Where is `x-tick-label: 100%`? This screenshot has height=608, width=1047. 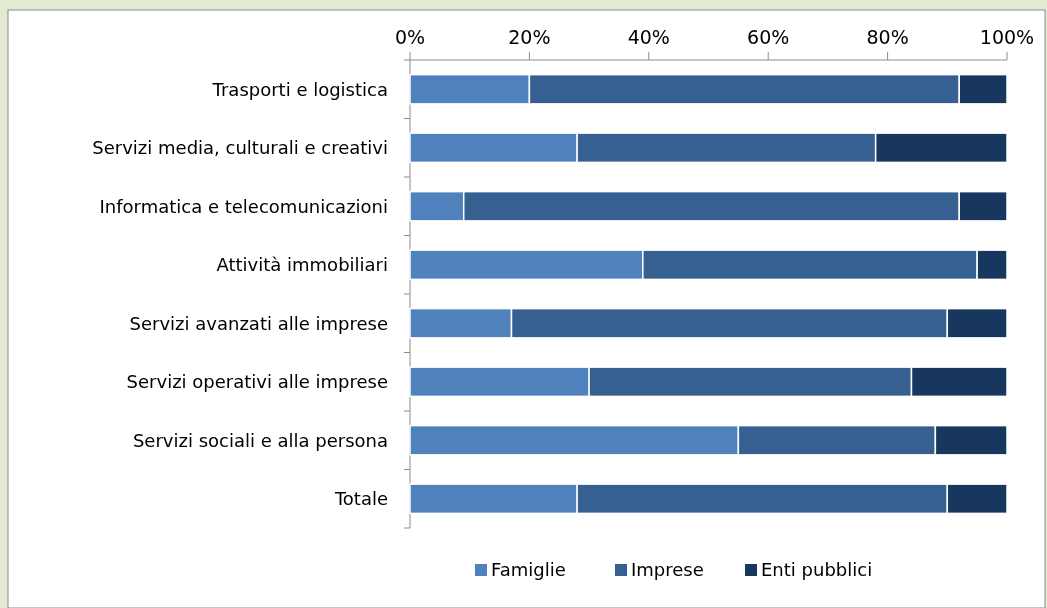
x-tick-label: 100% is located at coordinates (1007, 37).